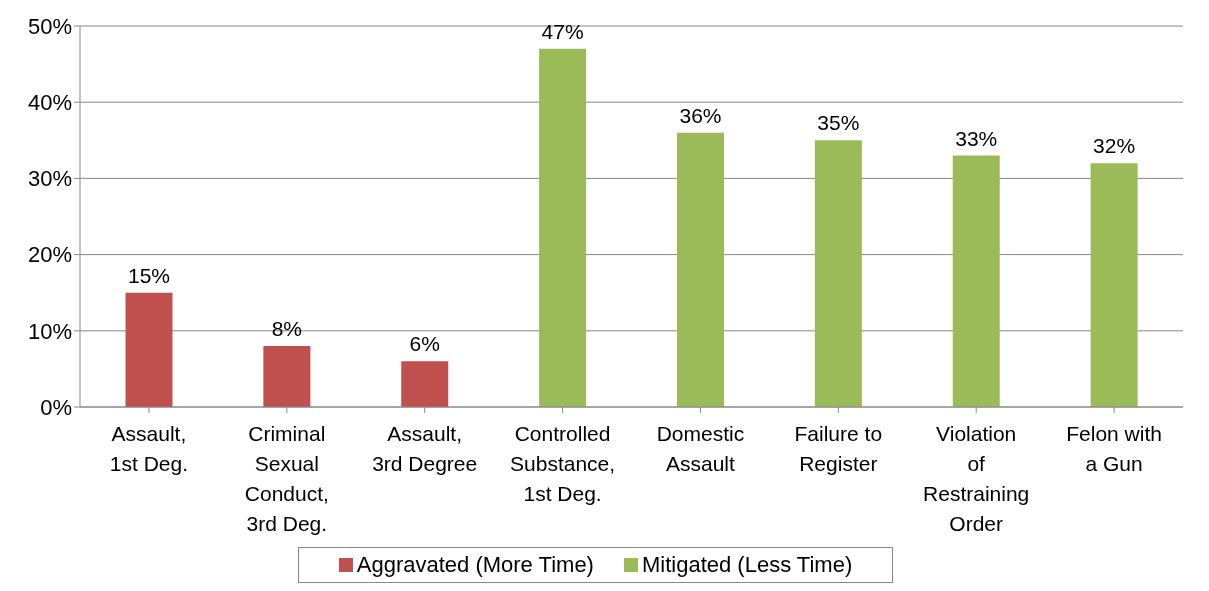 This screenshot has height=591, width=1209. Describe the element at coordinates (149, 448) in the screenshot. I see `x-tick-label: Assault, 1st Deg.` at that location.